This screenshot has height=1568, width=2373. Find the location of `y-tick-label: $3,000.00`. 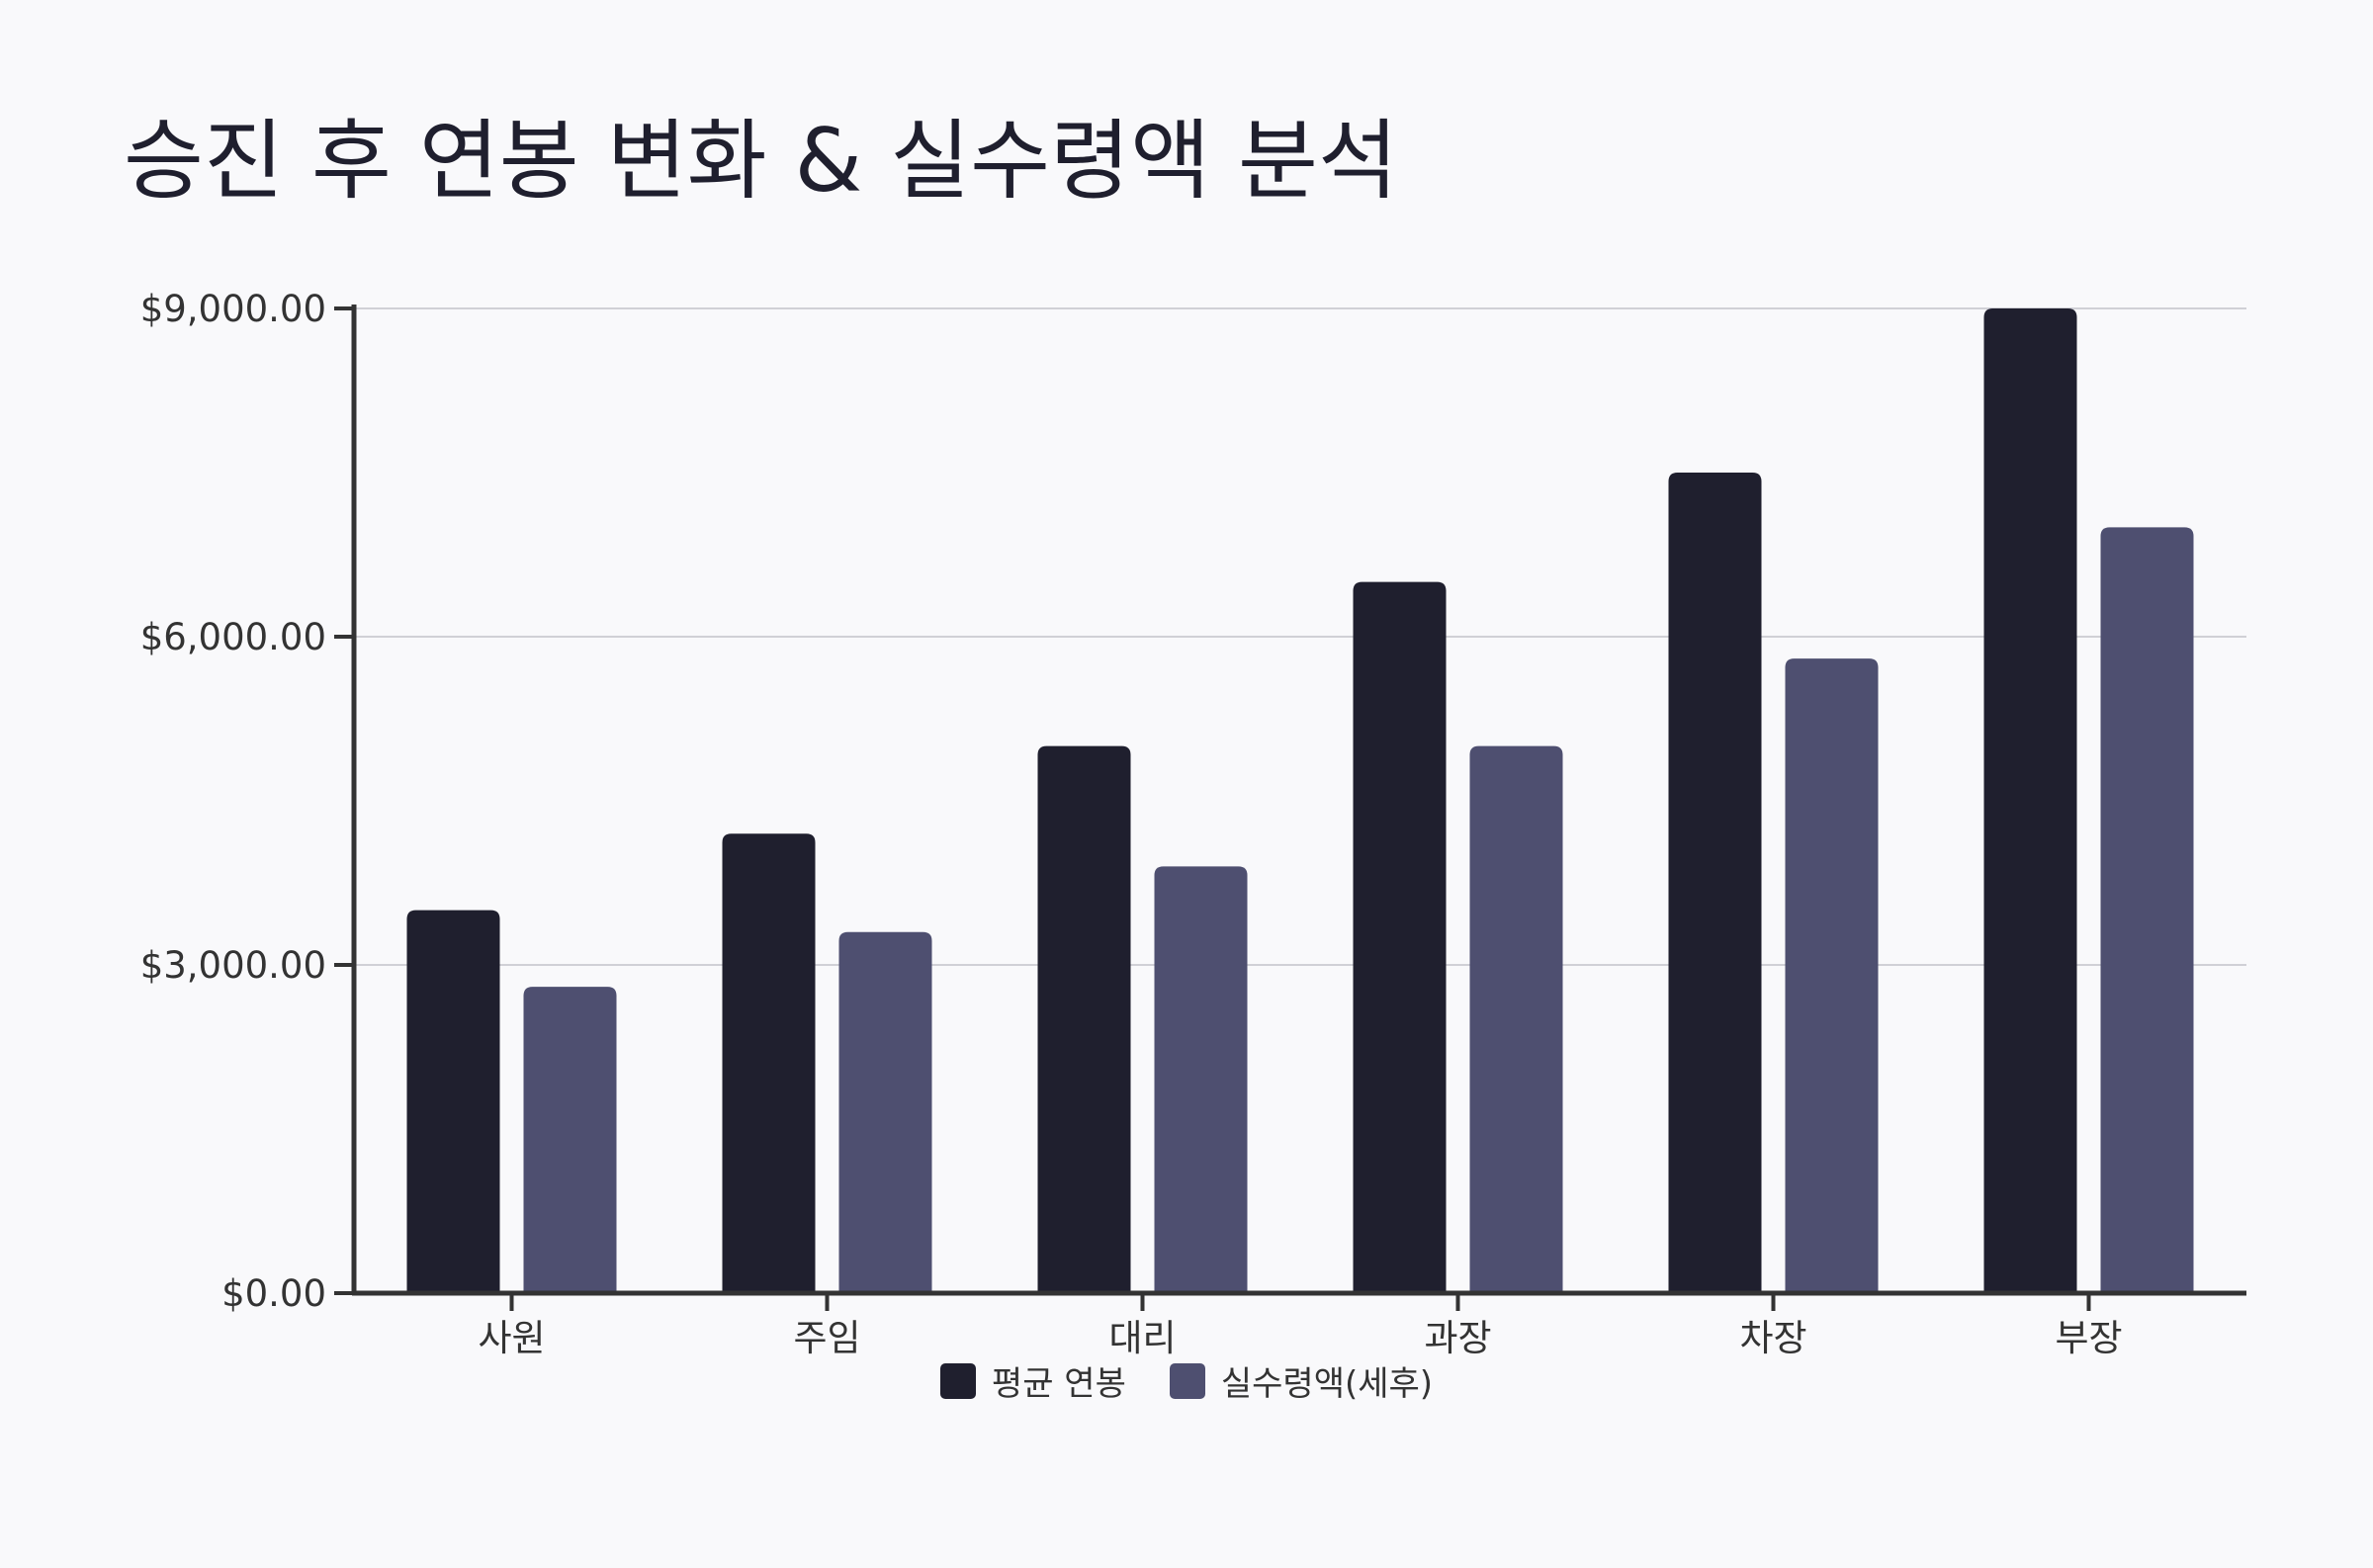

y-tick-label: $3,000.00 is located at coordinates (233, 965).